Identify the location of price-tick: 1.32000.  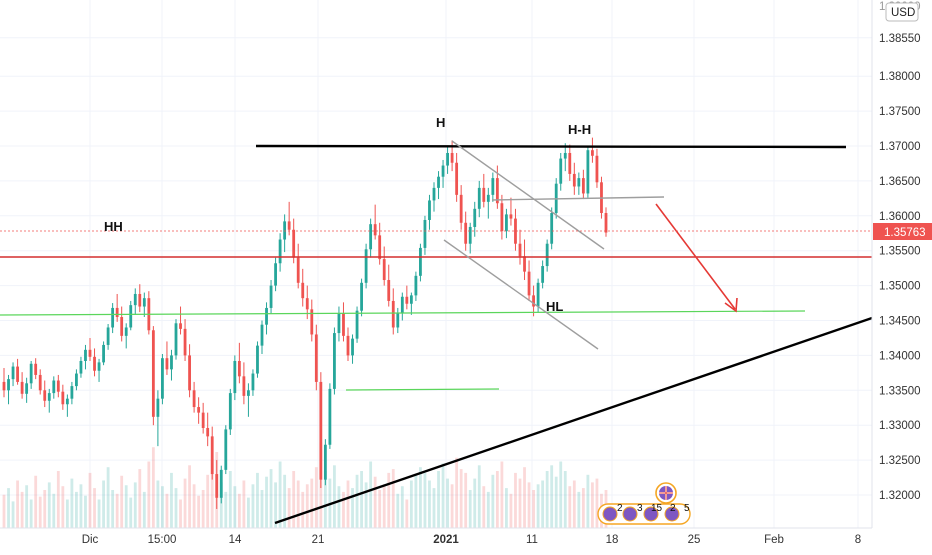
(900, 496).